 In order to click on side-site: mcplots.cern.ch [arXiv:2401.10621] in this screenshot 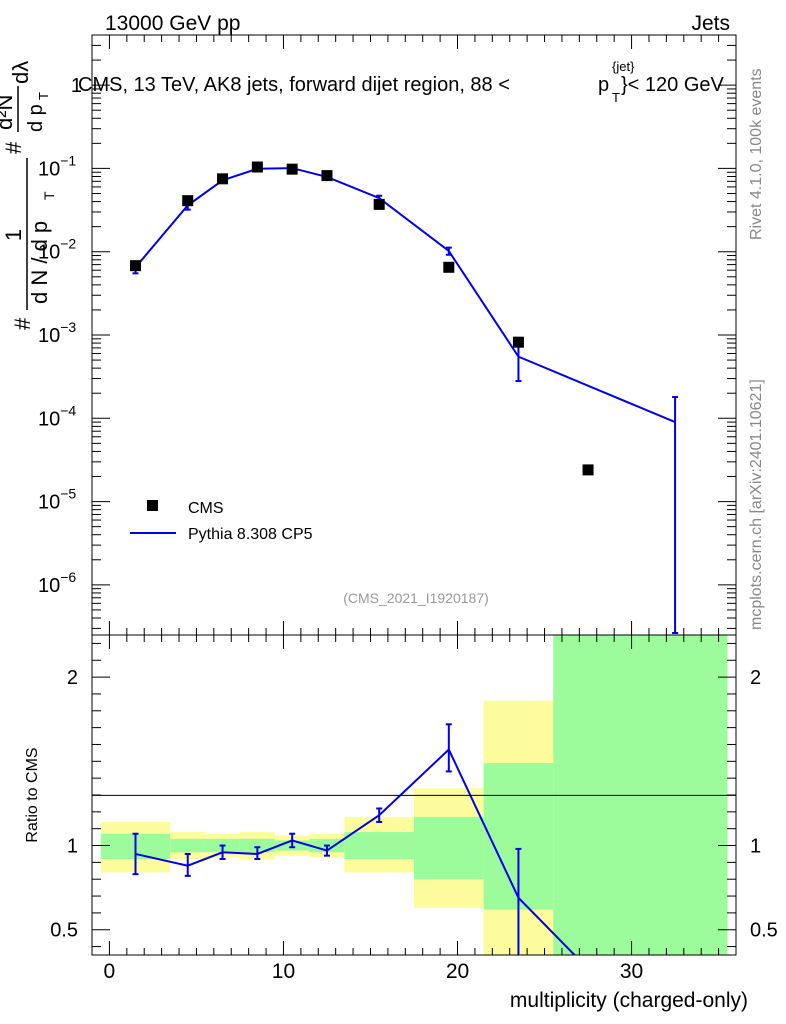, I will do `click(756, 504)`.